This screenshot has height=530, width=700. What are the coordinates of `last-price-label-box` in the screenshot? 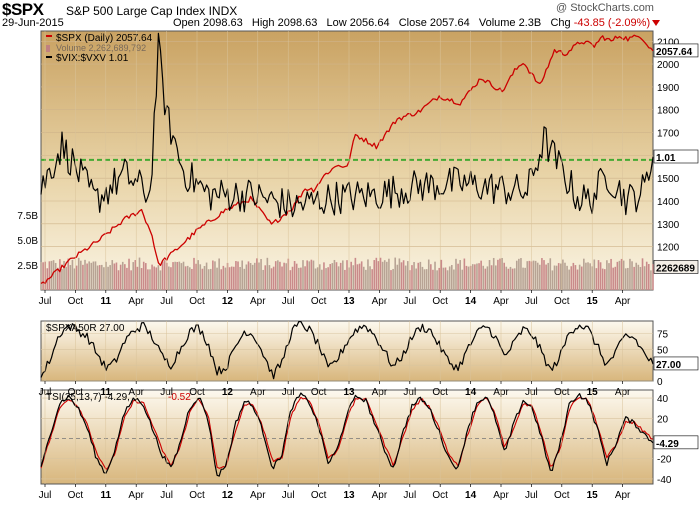 It's located at (676, 50).